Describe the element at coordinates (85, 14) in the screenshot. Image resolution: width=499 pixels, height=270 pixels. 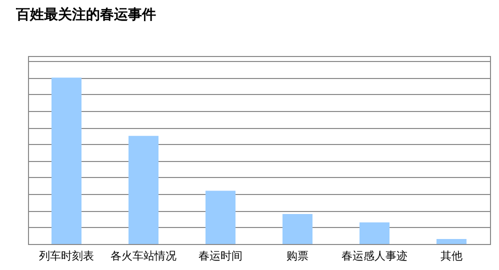
I see `chart-title: 百姓最关注的春运事件` at that location.